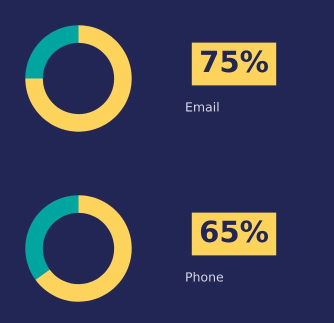 This screenshot has height=323, width=334. I want to click on text: Phone, so click(205, 277).